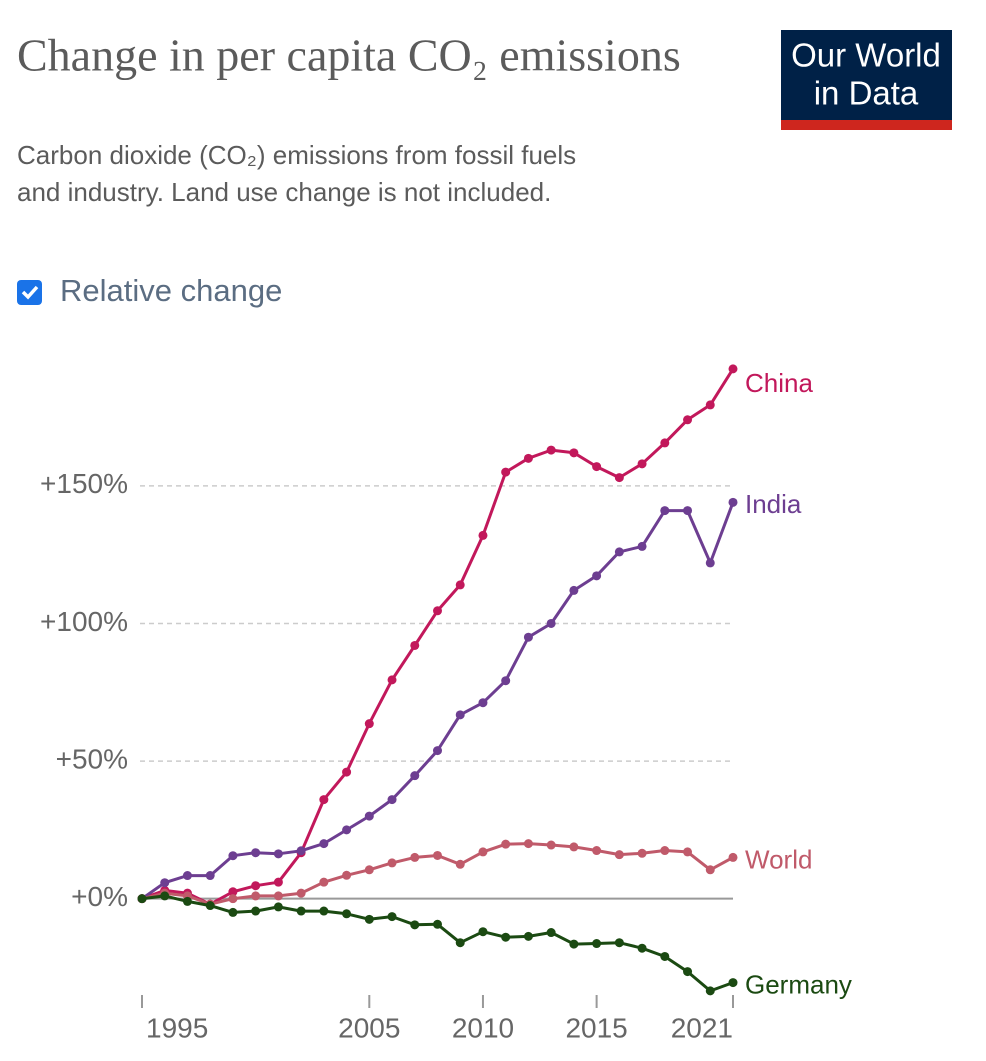 The image size is (986, 1061). I want to click on x-tick-label: 2015, so click(596, 1027).